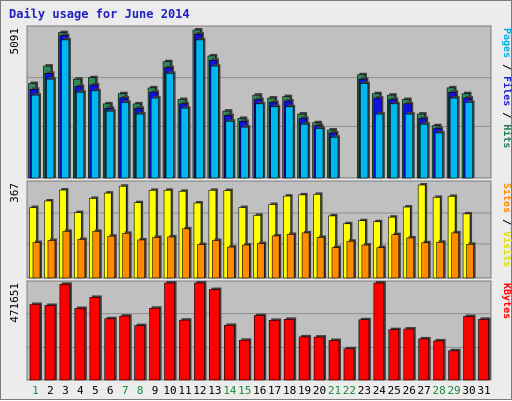 The image size is (512, 401). Describe the element at coordinates (99, 14) in the screenshot. I see `chart-title: Daily usage for June 2014` at that location.